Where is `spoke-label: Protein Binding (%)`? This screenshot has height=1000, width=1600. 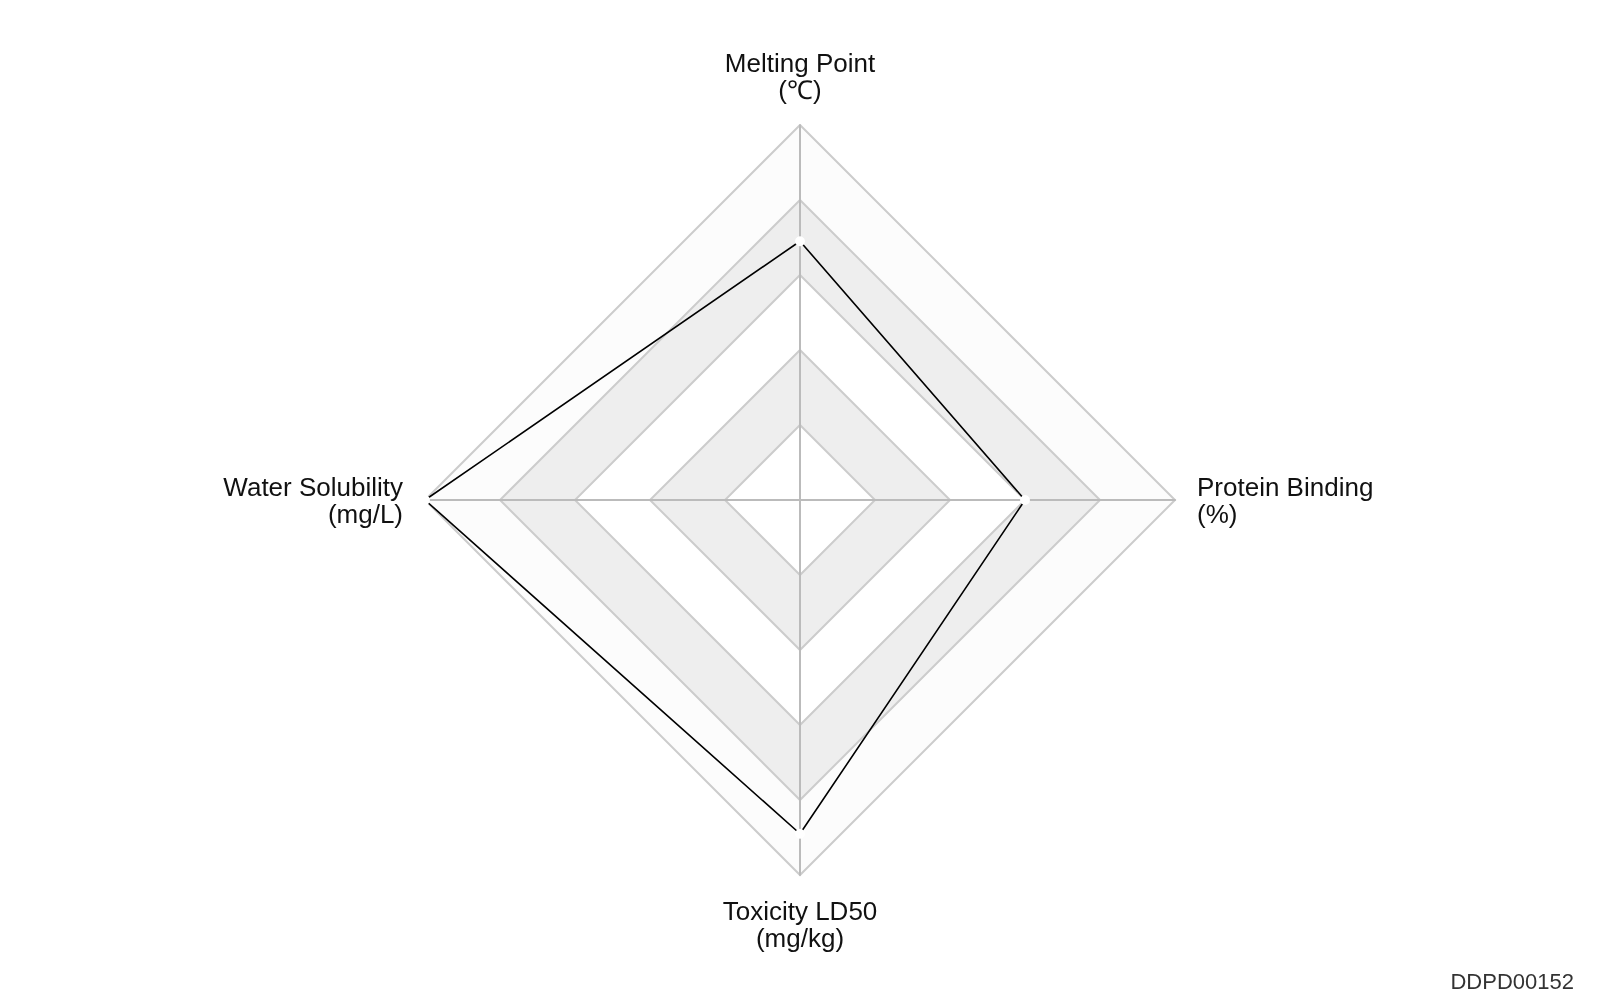 spoke-label: Protein Binding (%) is located at coordinates (1285, 500).